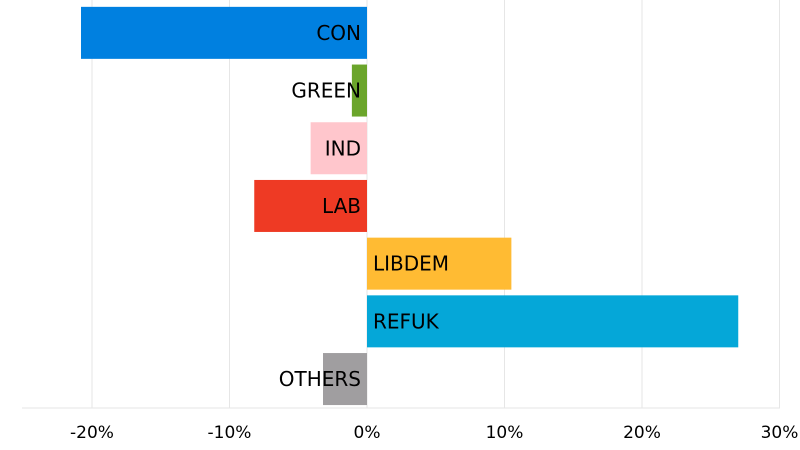 The height and width of the screenshot is (450, 800). I want to click on bar-ind, so click(338, 148).